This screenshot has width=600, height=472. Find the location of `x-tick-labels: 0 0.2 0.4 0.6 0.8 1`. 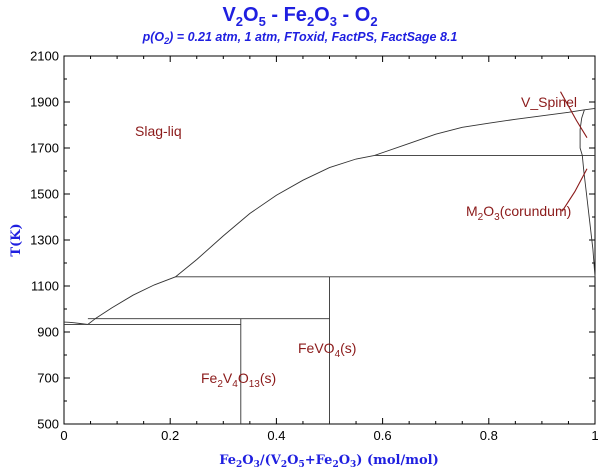

x-tick-labels: 0 0.2 0.4 0.6 0.8 1 is located at coordinates (329, 435).